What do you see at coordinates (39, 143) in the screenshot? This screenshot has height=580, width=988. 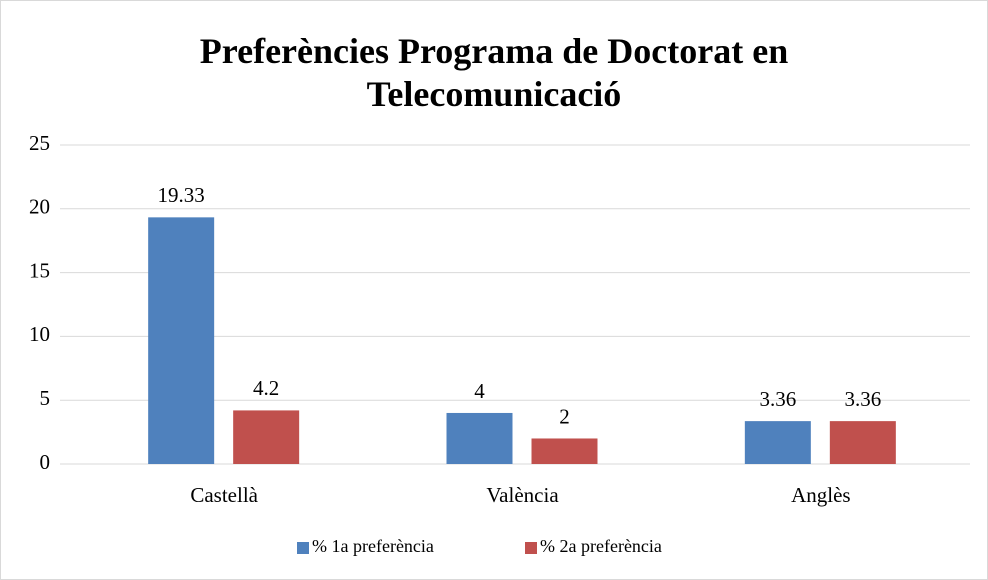 I see `y-tick-label: 25` at bounding box center [39, 143].